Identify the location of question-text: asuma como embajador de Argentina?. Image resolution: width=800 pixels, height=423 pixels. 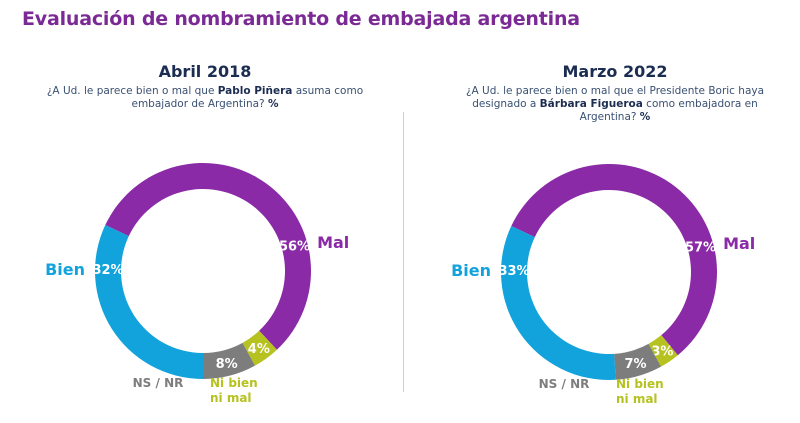
(247, 97).